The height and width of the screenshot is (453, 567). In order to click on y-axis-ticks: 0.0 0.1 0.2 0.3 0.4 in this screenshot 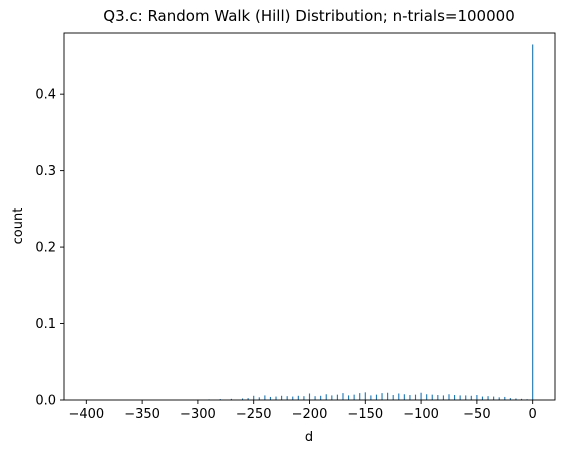, I will do `click(49, 248)`.